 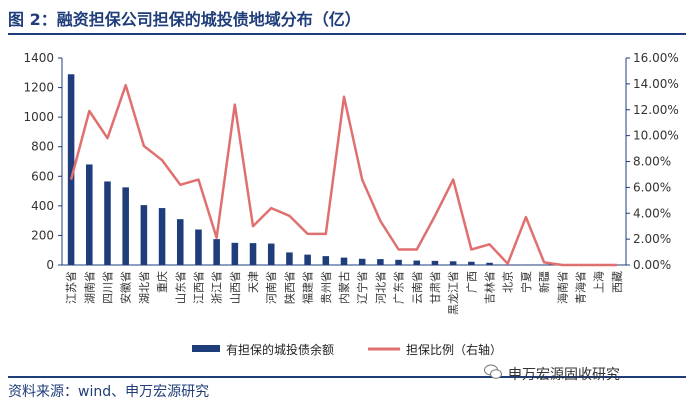 What do you see at coordinates (347, 349) in the screenshot?
I see `legend: 有担保的城投债余额 担保比例（右轴）` at bounding box center [347, 349].